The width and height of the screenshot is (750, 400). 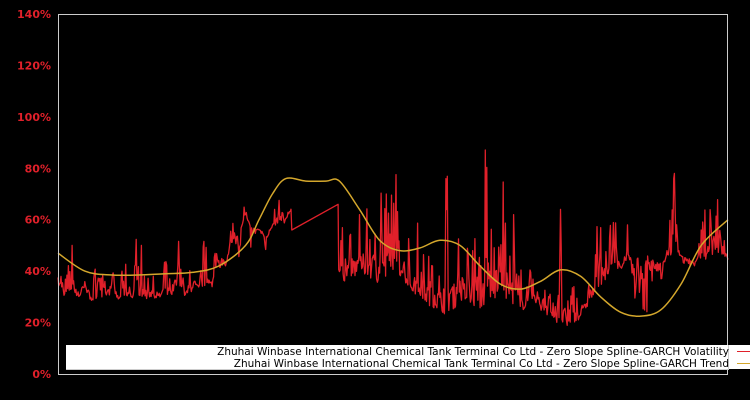 I want to click on y-tick-label: 140%, so click(x=34, y=14).